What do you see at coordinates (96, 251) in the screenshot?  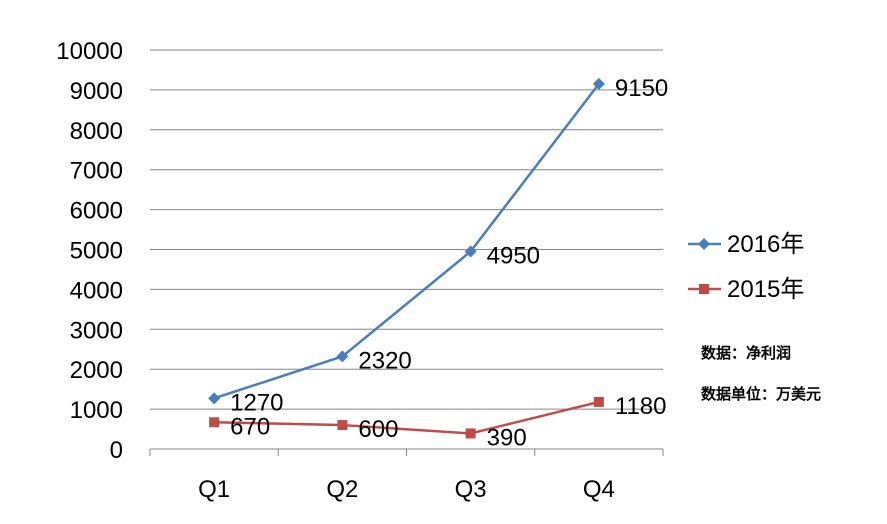 I see `y-tick-label: 5000` at bounding box center [96, 251].